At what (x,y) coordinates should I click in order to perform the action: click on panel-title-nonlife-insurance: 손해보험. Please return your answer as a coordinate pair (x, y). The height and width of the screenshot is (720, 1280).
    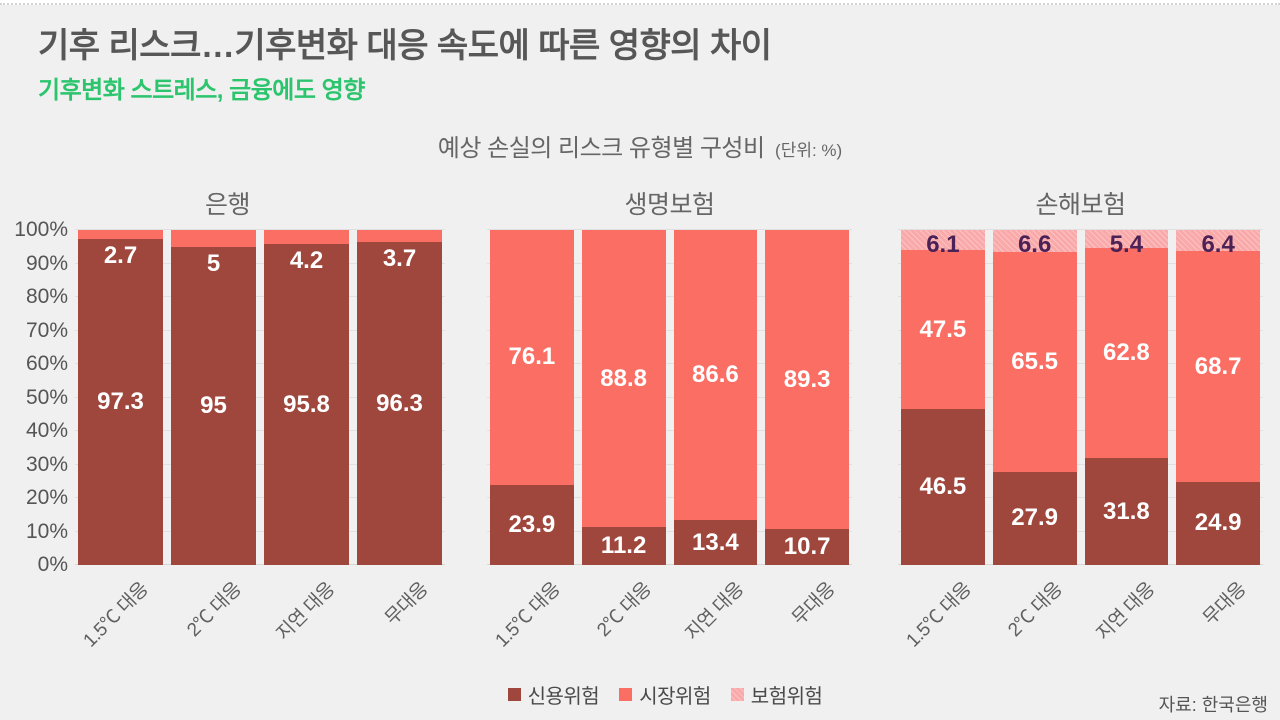
    Looking at the image, I should click on (1080, 205).